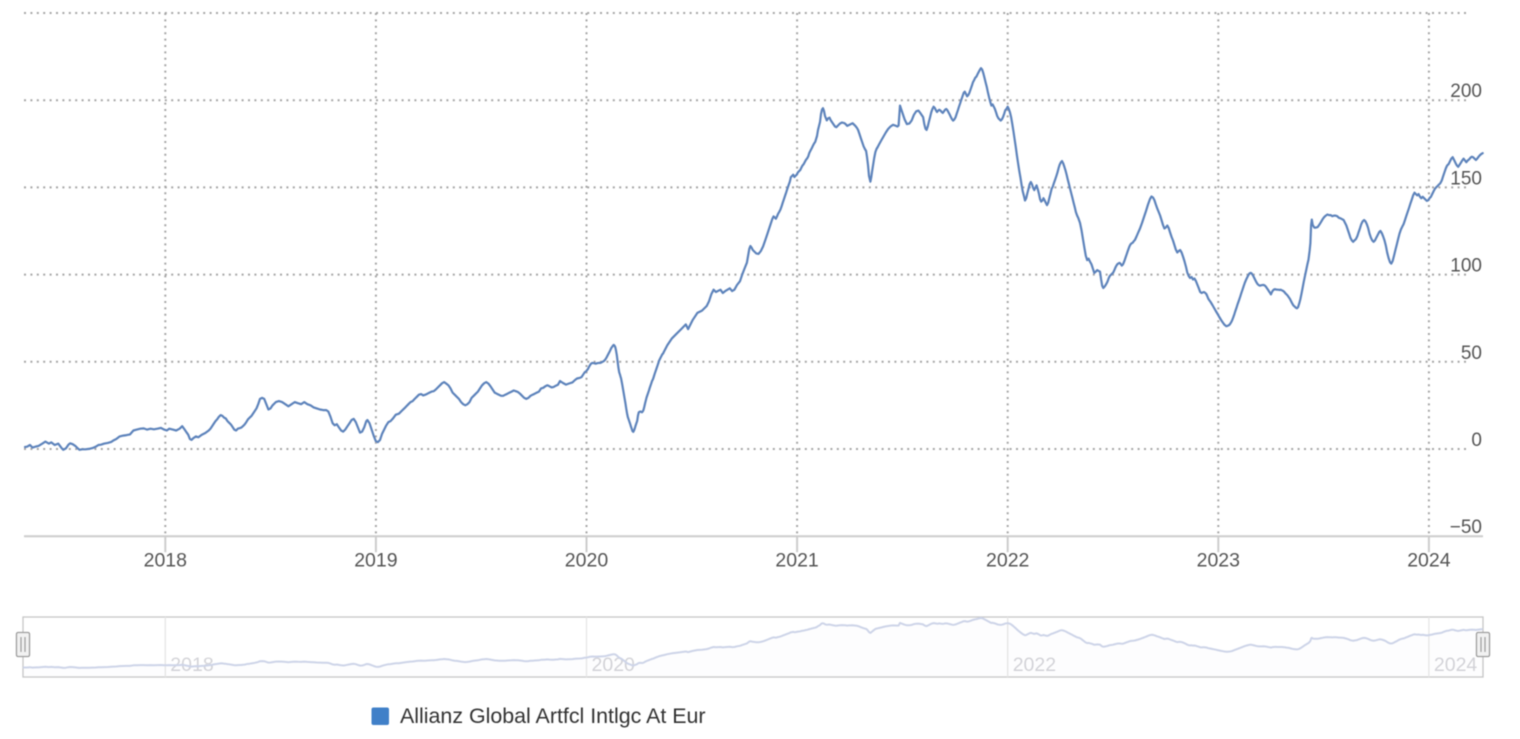  Describe the element at coordinates (796, 561) in the screenshot. I see `svg-text: 2021` at that location.